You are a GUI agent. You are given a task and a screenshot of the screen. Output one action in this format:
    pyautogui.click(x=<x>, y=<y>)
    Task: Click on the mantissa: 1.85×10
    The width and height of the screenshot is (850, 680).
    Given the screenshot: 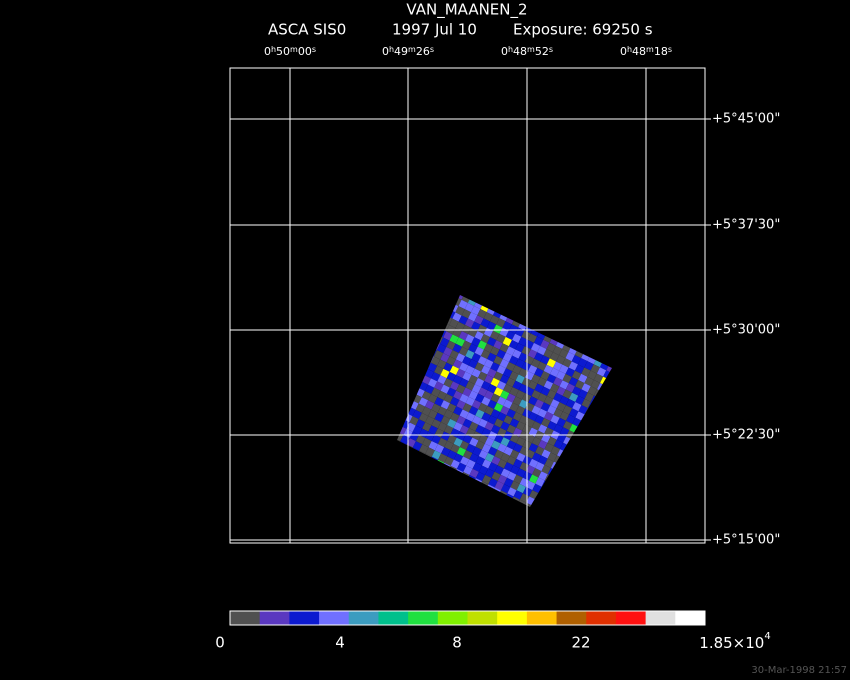 What is the action you would take?
    pyautogui.click(x=731, y=643)
    